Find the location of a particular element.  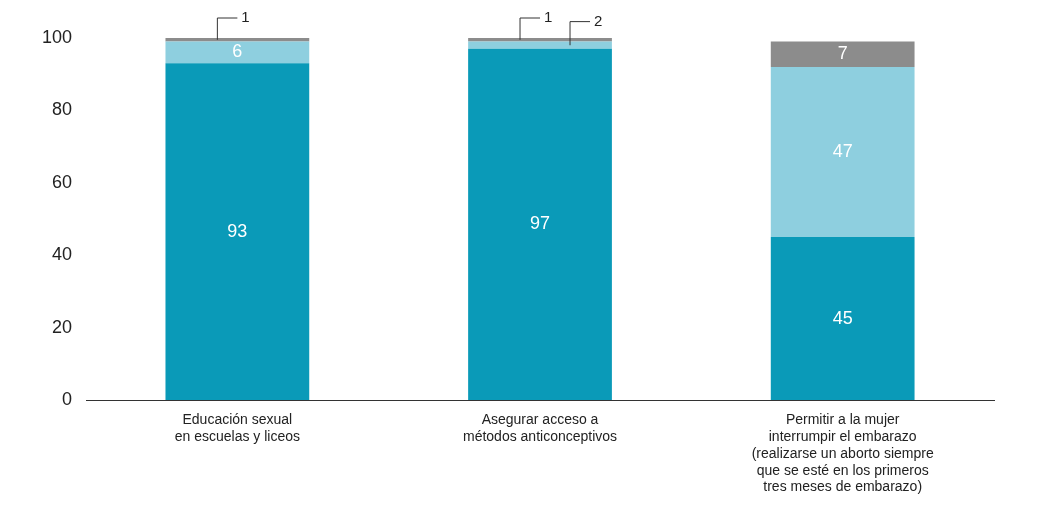

data-label: 2 is located at coordinates (598, 20).